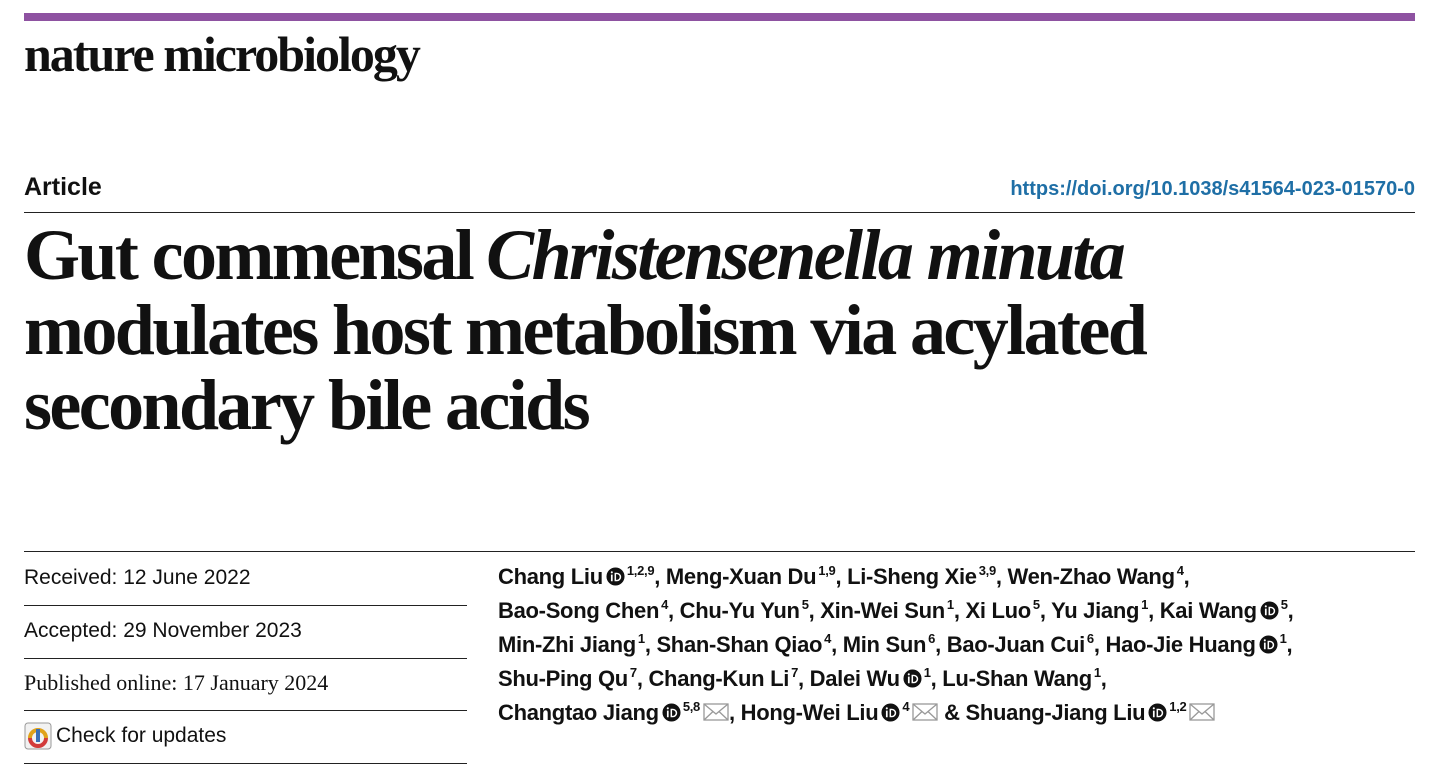  What do you see at coordinates (912, 576) in the screenshot?
I see `author-name: Li-Sheng Xie` at bounding box center [912, 576].